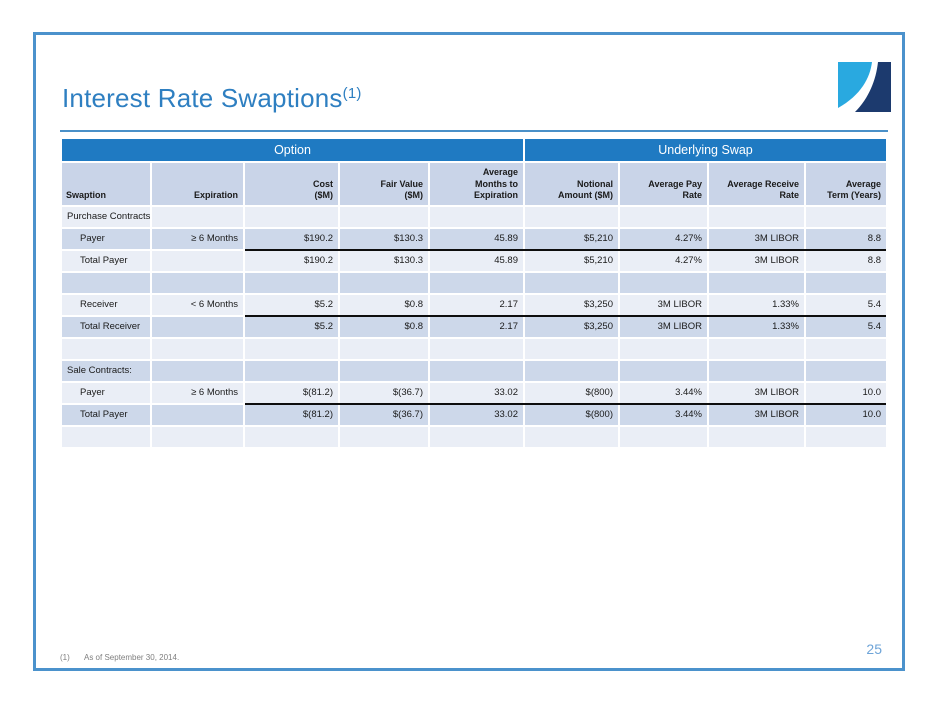 This screenshot has height=705, width=940. Describe the element at coordinates (384, 184) in the screenshot. I see `column-header-cell: Fair Value ($M)` at that location.